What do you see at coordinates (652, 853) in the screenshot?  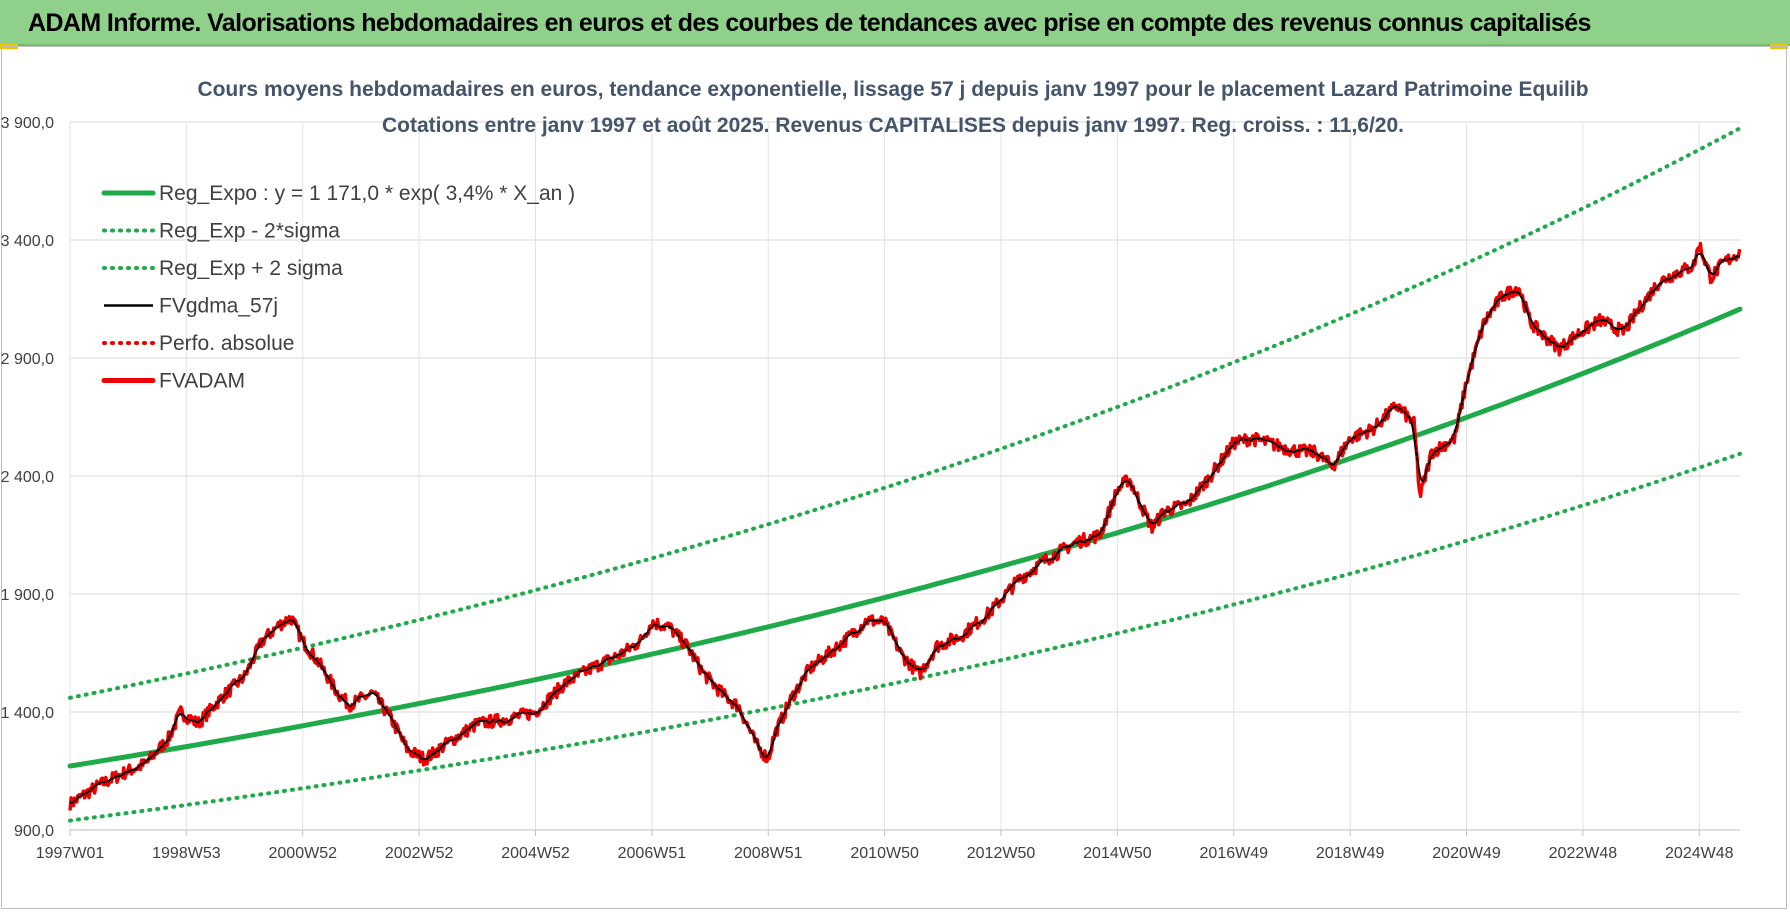 I see `x-tick-label: 2006W51` at bounding box center [652, 853].